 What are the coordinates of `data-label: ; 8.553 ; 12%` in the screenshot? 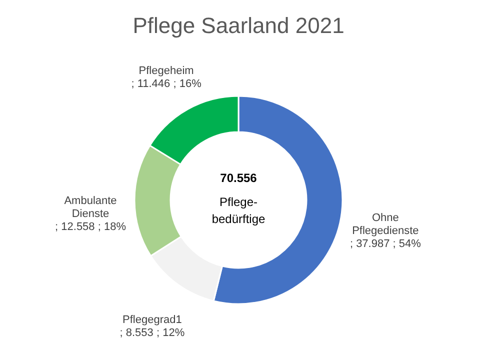 It's located at (152, 333).